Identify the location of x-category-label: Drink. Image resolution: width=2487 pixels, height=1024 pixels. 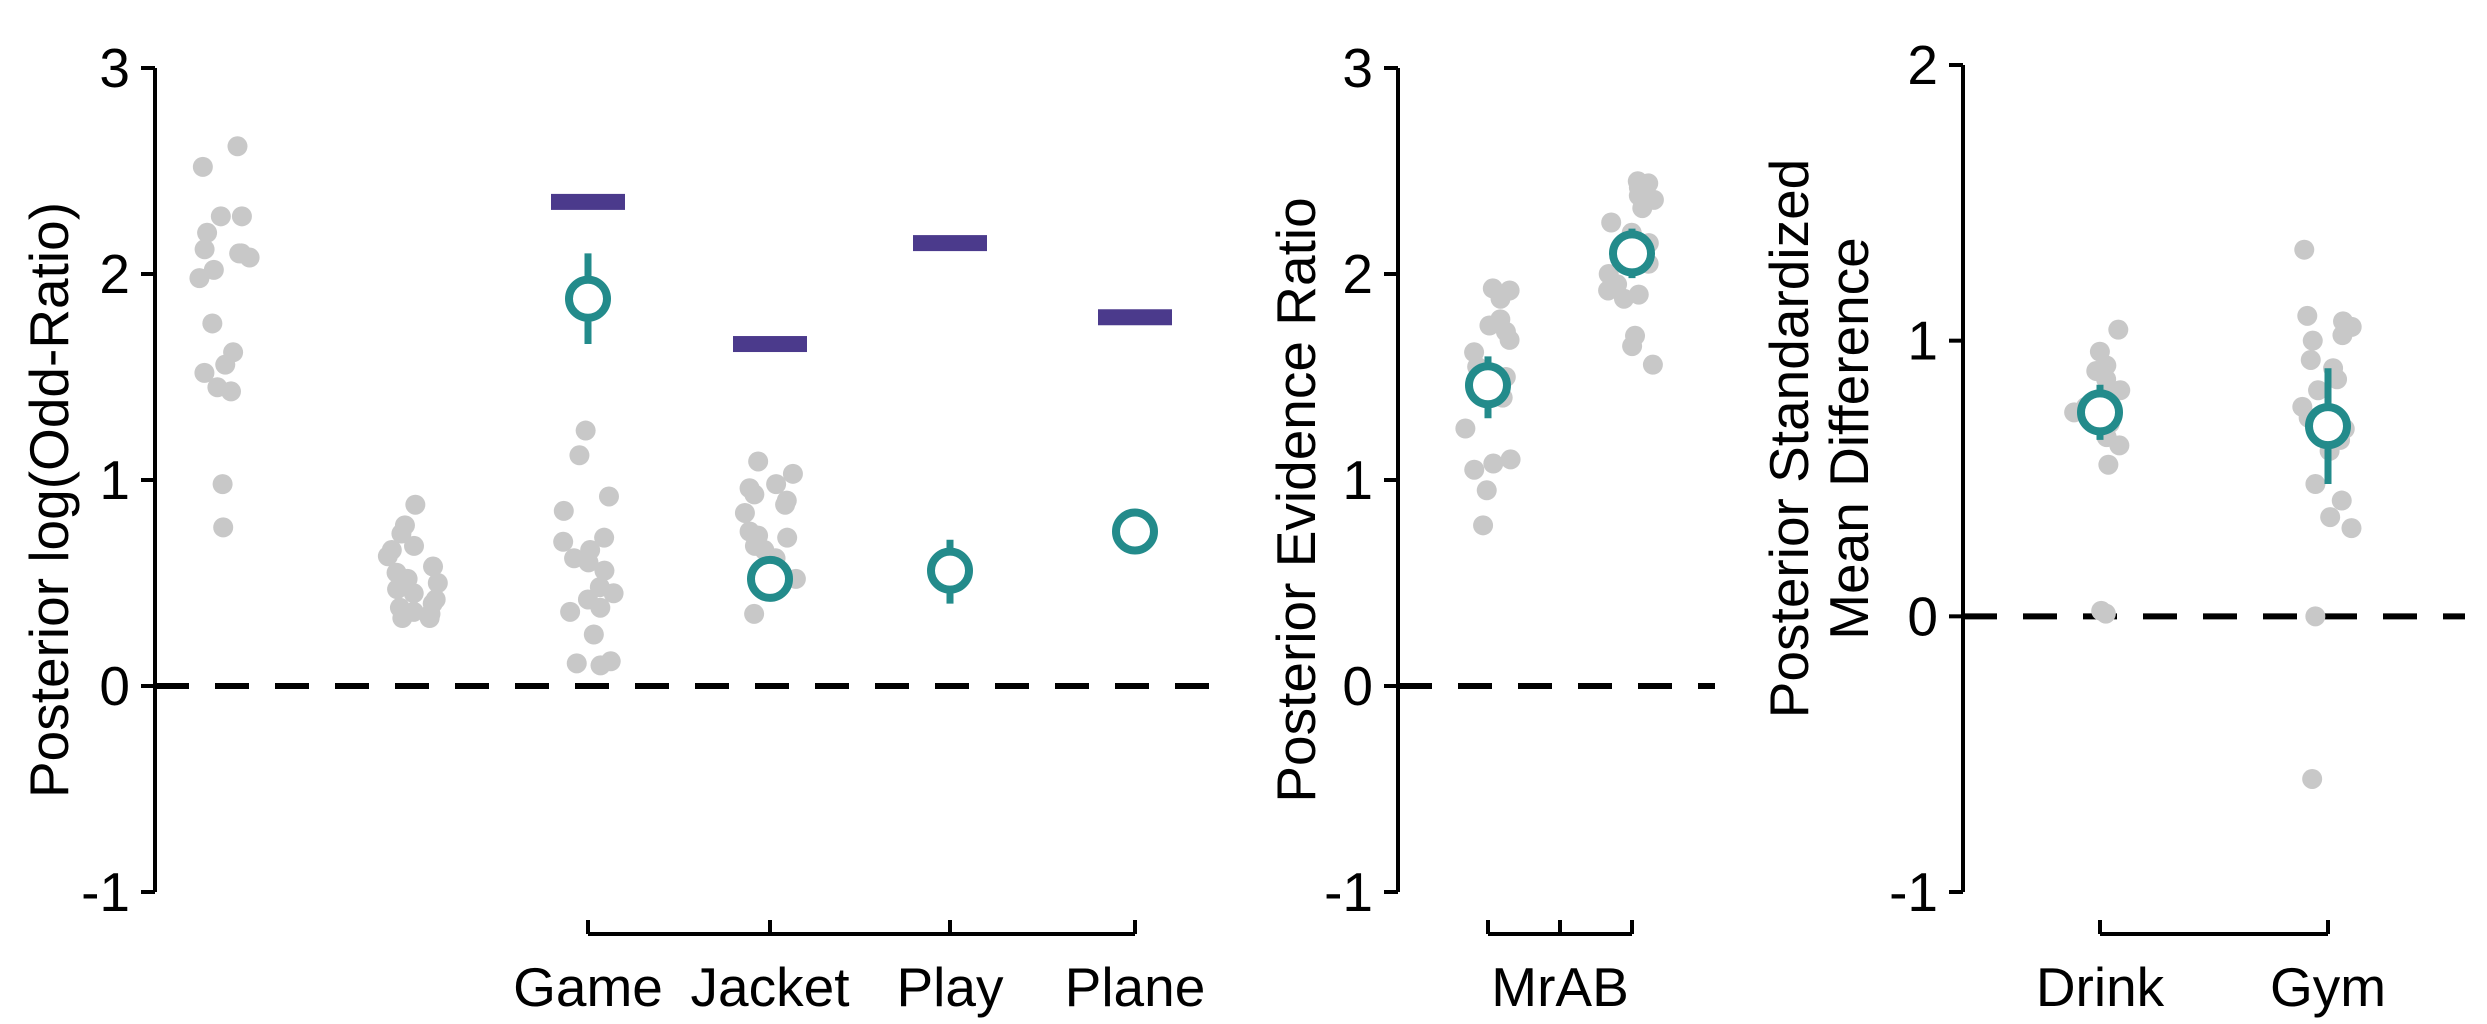
(2100, 987).